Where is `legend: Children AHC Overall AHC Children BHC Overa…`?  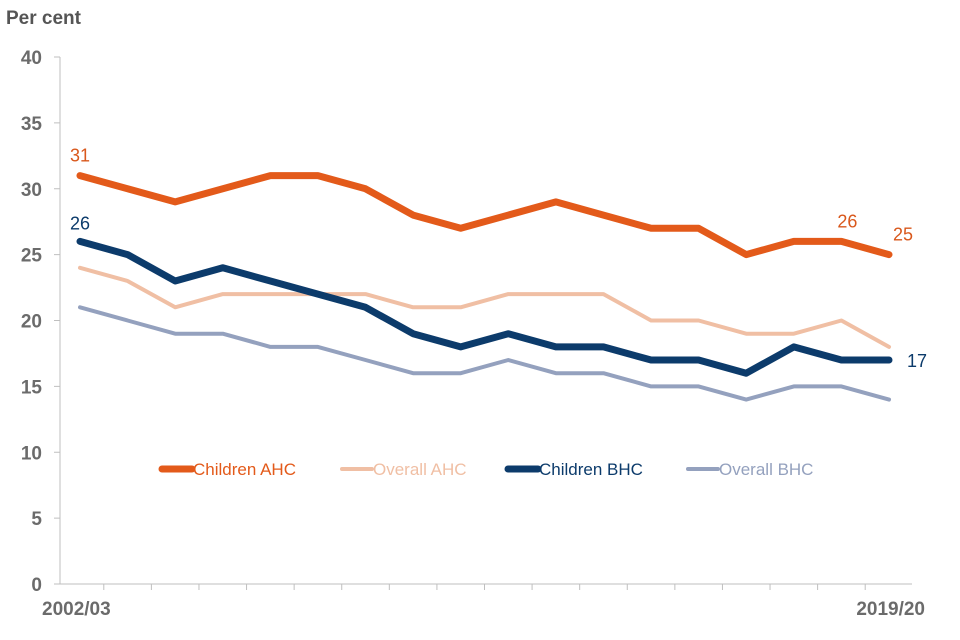 legend: Children AHC Overall AHC Children BHC Overa… is located at coordinates (485, 469).